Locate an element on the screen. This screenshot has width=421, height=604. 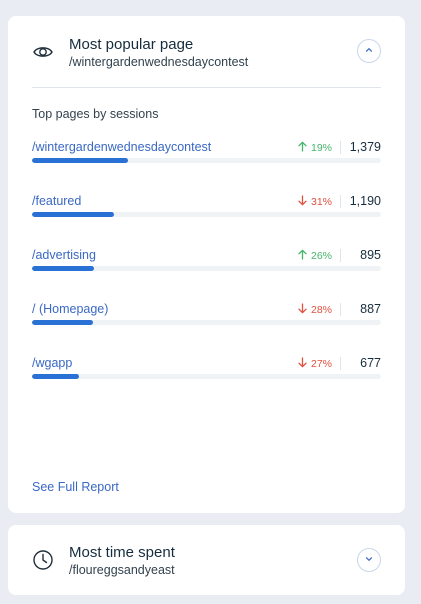
change-value: 31% is located at coordinates (321, 201).